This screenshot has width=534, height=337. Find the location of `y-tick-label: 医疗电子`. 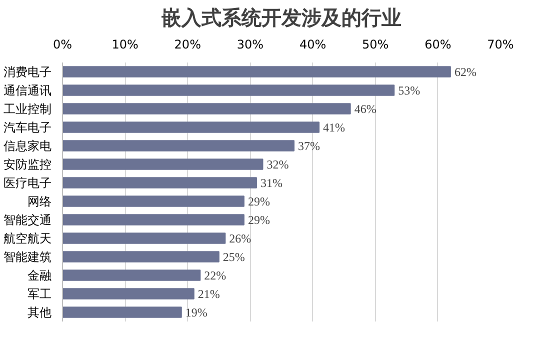

y-tick-label: 医疗电子 is located at coordinates (28, 183).